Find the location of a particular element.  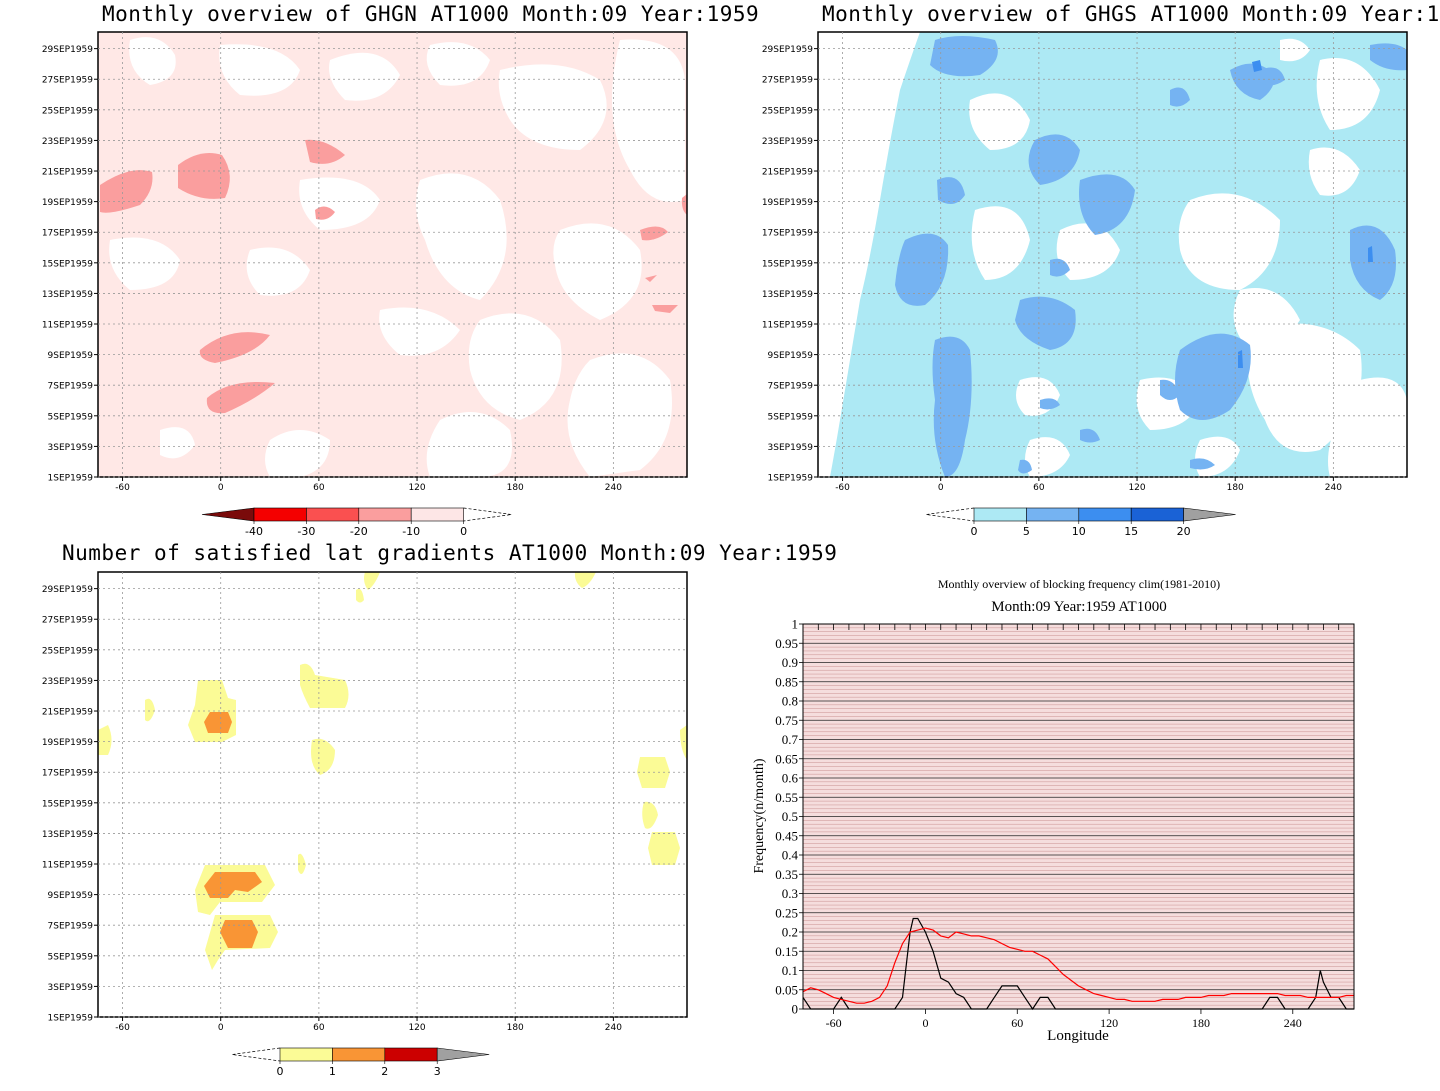

colorbar-label: -10 is located at coordinates (411, 531).